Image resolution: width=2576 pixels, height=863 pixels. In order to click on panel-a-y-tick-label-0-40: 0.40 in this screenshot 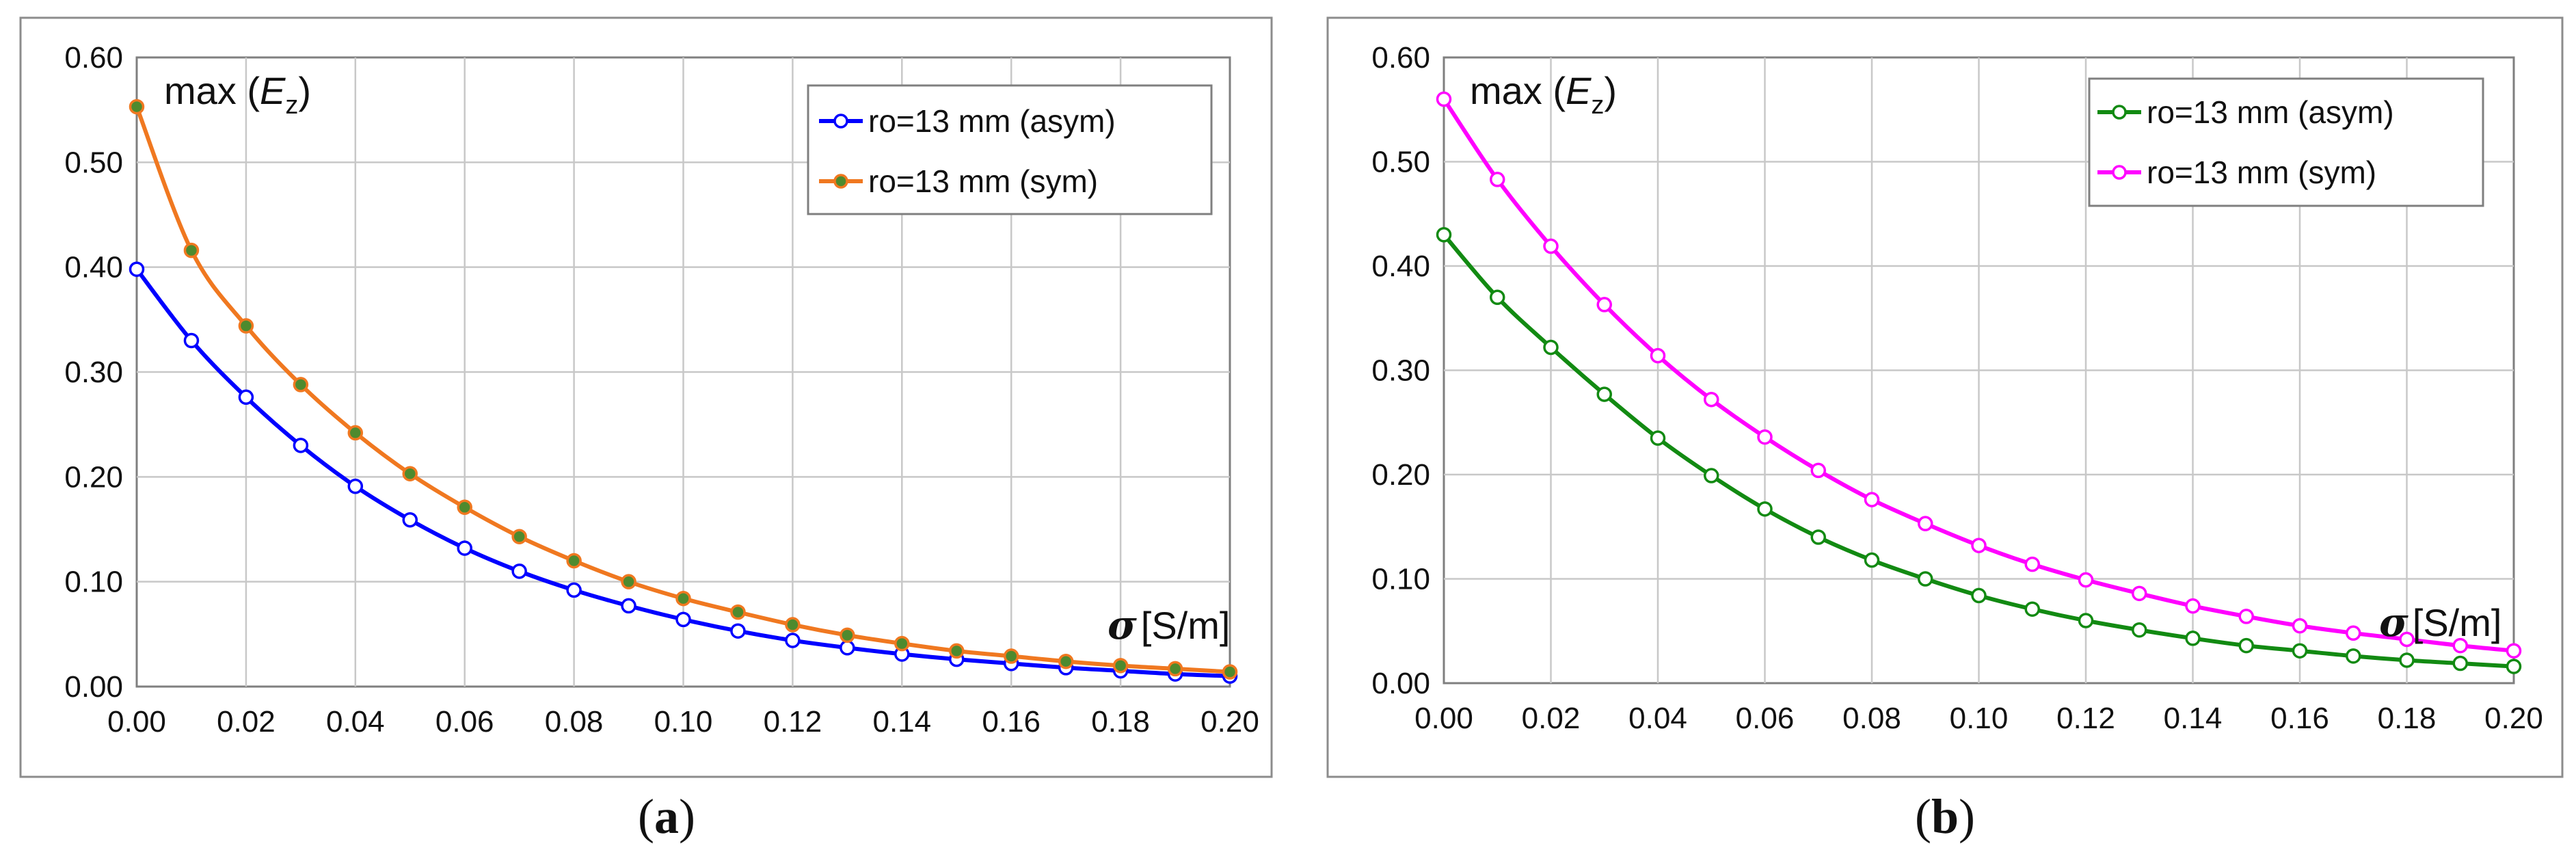, I will do `click(93, 267)`.